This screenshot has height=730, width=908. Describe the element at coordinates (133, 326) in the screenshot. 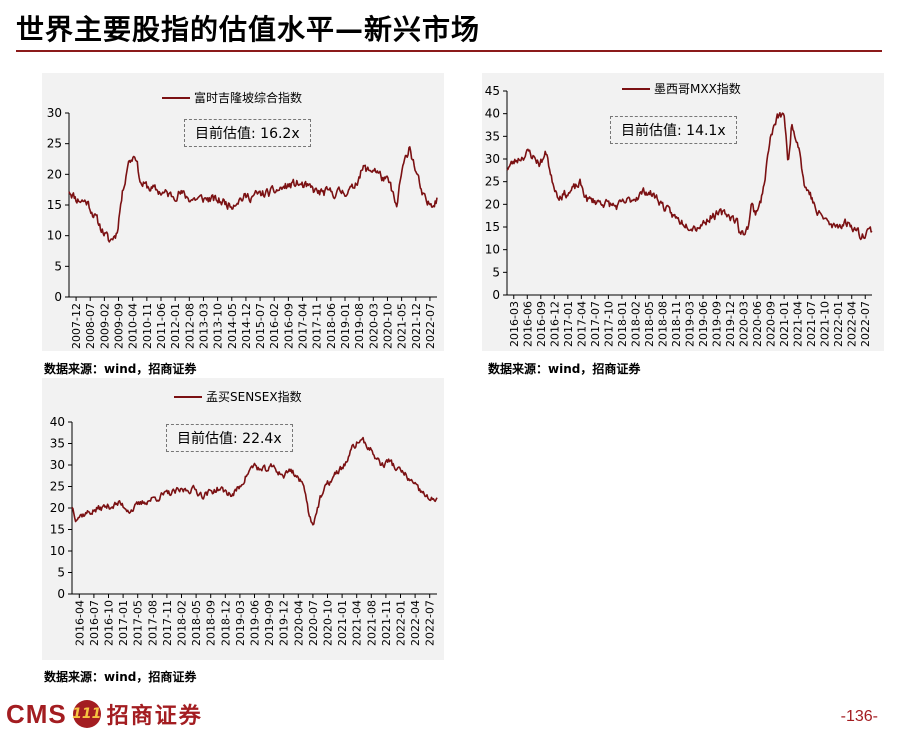

I see `x-tick-label: 2010-04` at that location.